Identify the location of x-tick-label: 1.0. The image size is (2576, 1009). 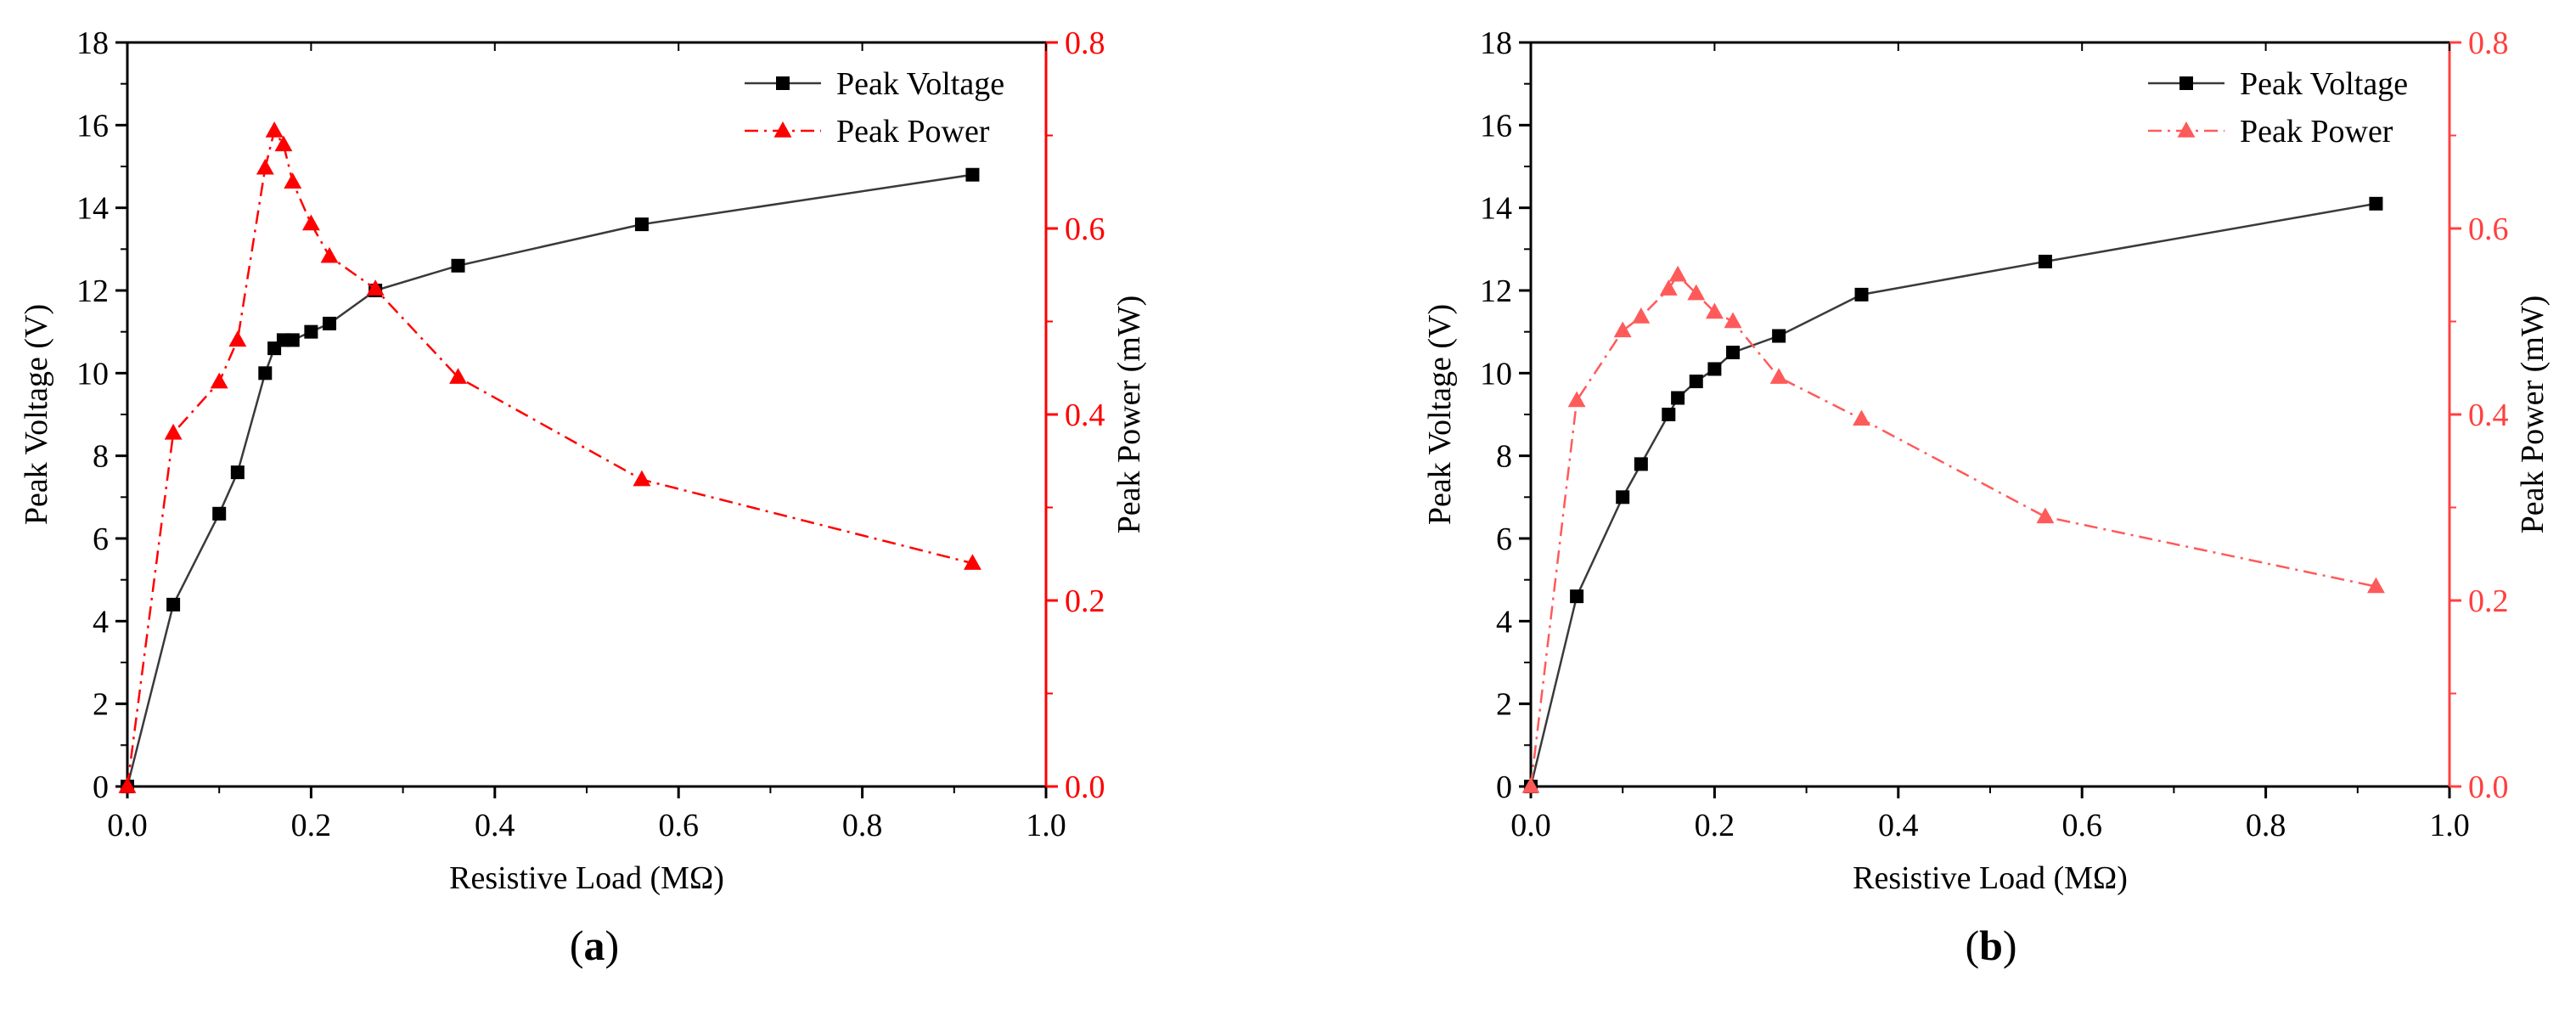
(1046, 826).